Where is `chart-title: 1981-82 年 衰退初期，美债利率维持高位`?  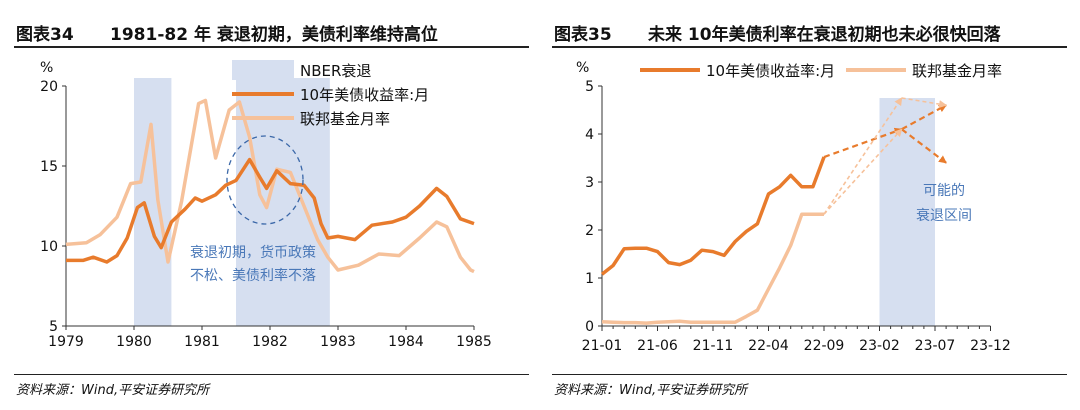 chart-title: 1981-82 年 衰退初期，美债利率维持高位 is located at coordinates (274, 35).